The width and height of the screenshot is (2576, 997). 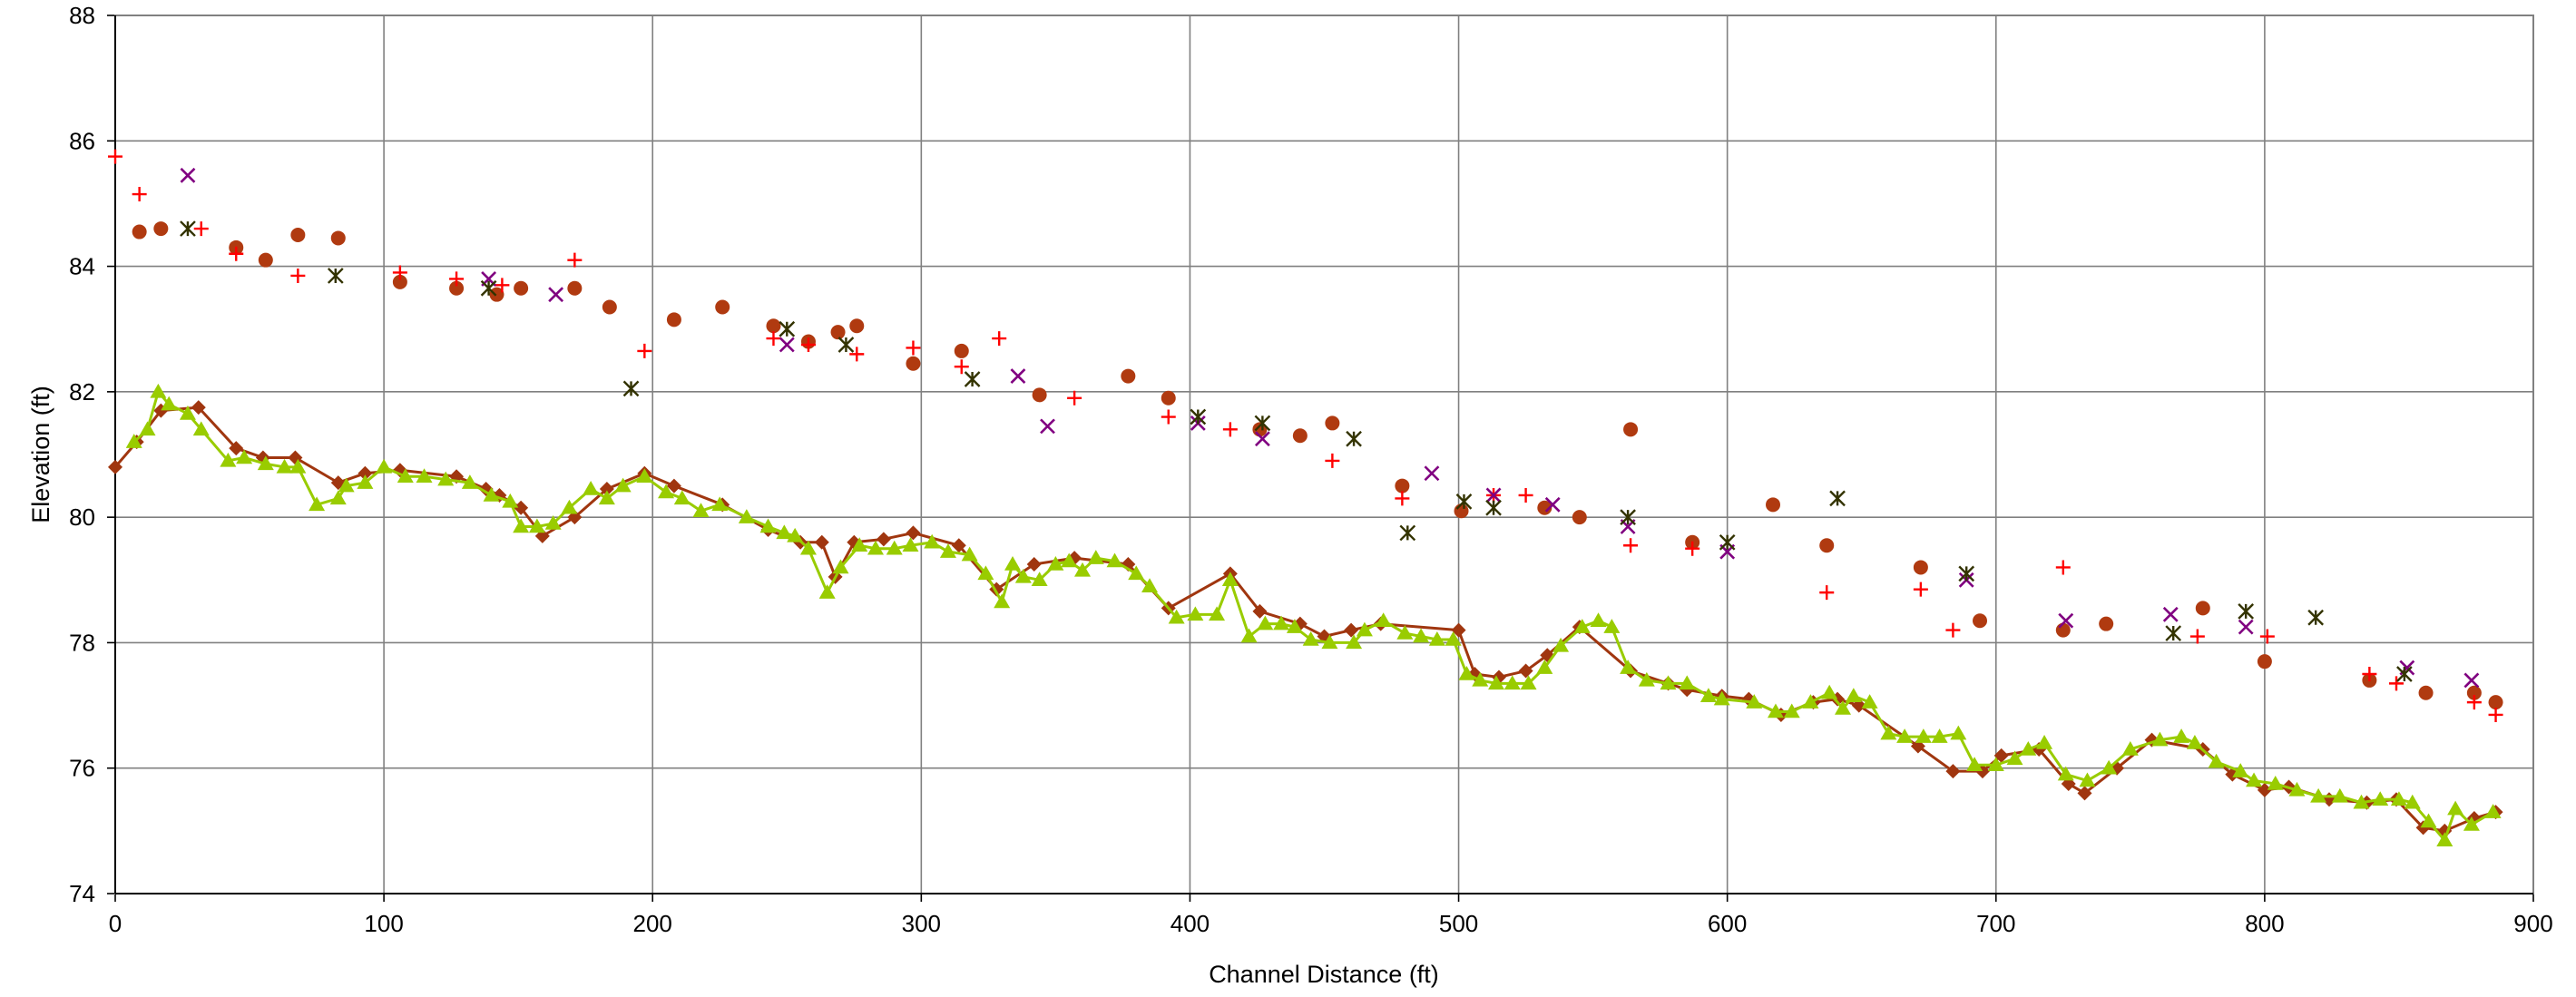 I want to click on x-tick-label: 500, so click(x=1458, y=923).